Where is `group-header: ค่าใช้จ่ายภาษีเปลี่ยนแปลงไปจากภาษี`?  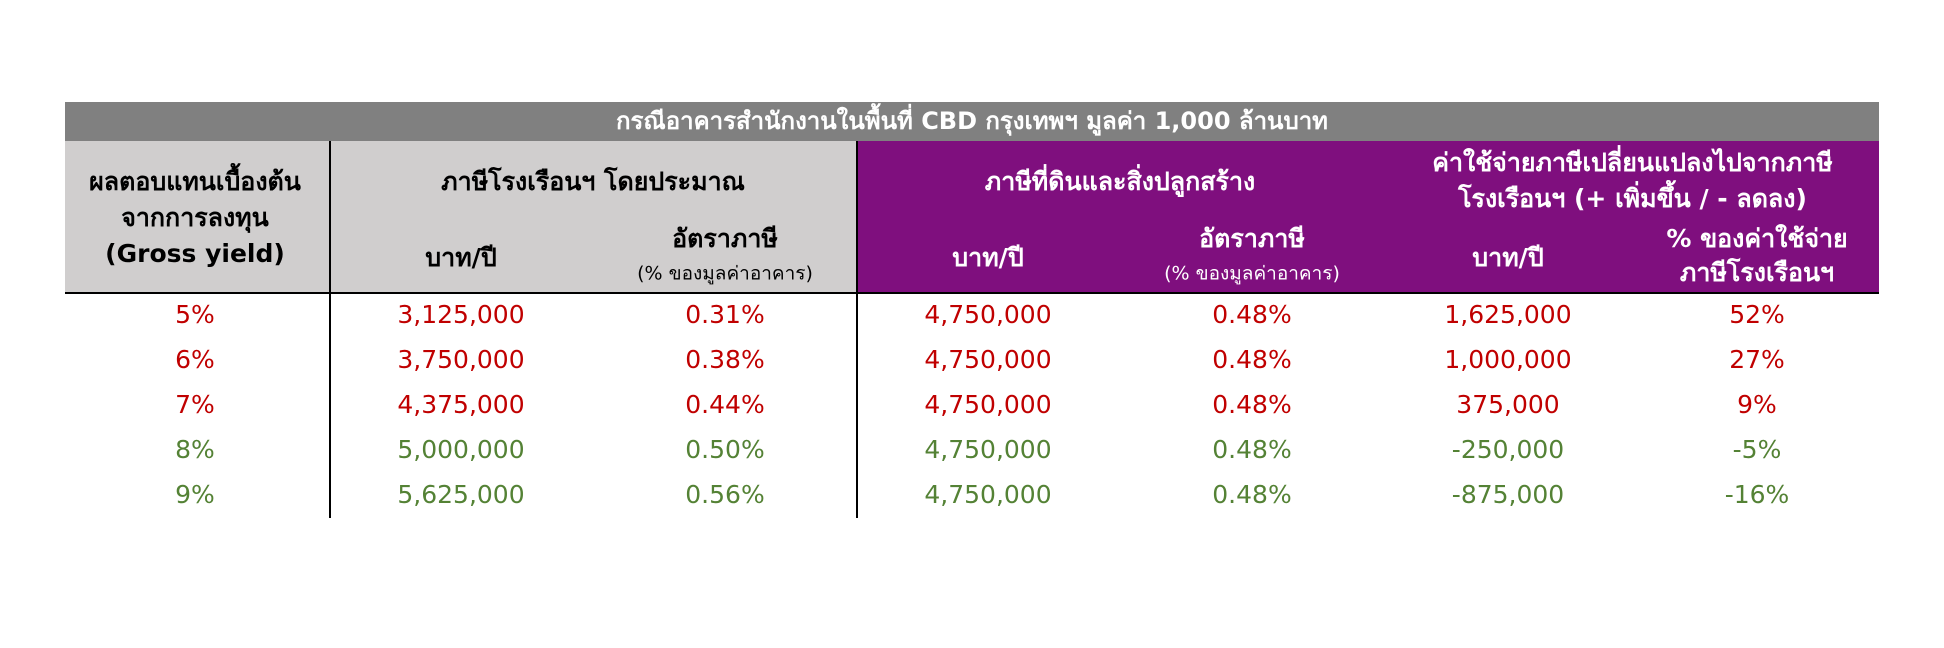
group-header: ค่าใช้จ่ายภาษีเปลี่ยนแปลงไปจากภาษี is located at coordinates (1632, 161).